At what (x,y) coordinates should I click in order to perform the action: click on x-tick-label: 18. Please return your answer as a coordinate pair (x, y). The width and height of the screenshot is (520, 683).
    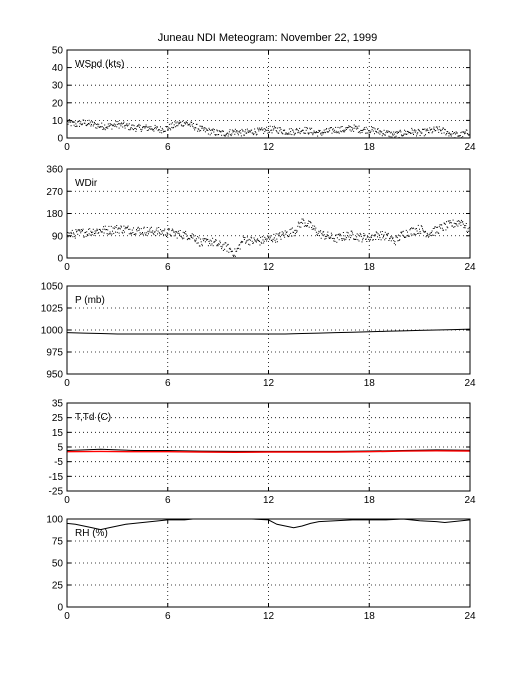
    Looking at the image, I should click on (370, 616).